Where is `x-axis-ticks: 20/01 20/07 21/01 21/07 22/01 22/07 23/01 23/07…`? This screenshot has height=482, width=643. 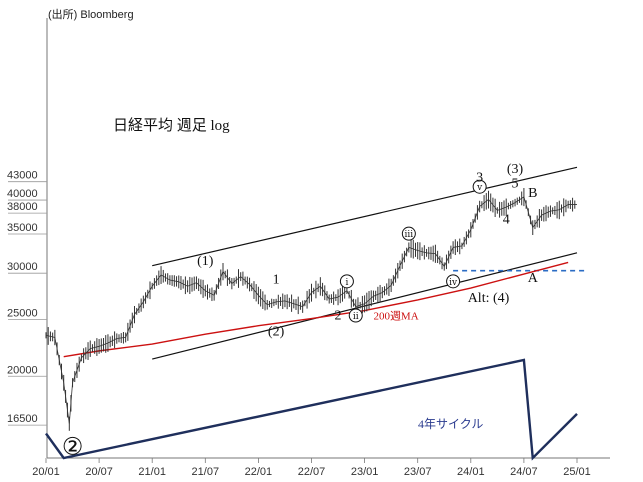
x-axis-ticks: 20/01 20/07 21/01 21/07 22/01 22/07 23/01 23/07… is located at coordinates (311, 468).